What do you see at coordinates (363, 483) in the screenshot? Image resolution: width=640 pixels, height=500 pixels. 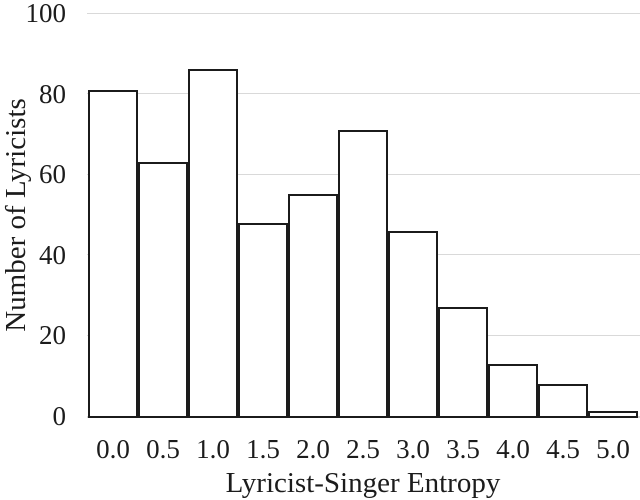 I see `x-axis-title: Lyricist-Singer Entropy` at bounding box center [363, 483].